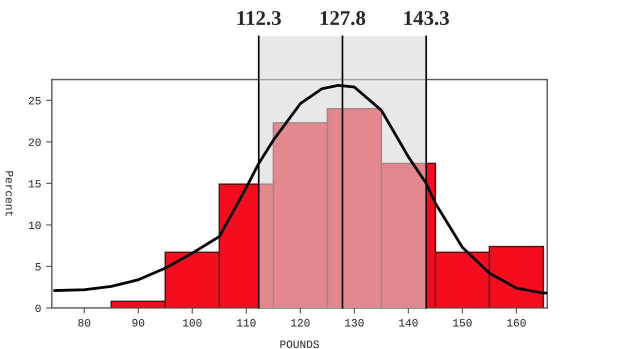 This screenshot has height=349, width=640. I want to click on x-tick-label: 160, so click(516, 323).